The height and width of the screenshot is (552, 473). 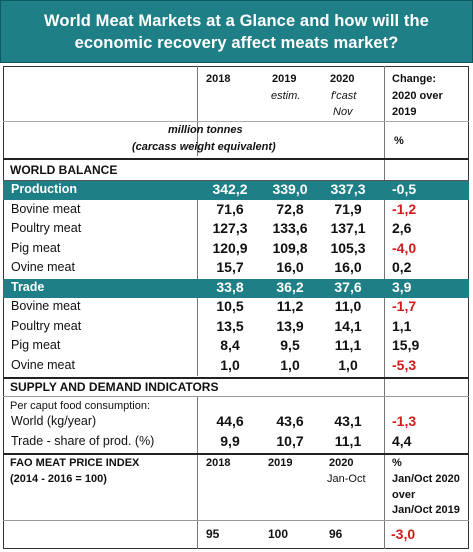 I want to click on value-change: -0,5, so click(x=404, y=189).